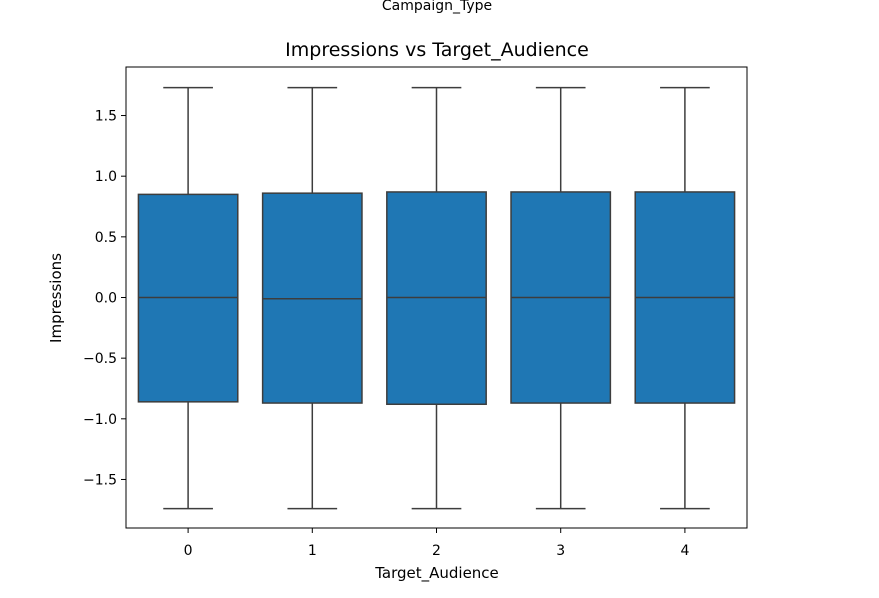  I want to click on y-axis: 1.5 1.0 0.5 0.0 −0.5 −1.0 −1.5, so click(104, 298).